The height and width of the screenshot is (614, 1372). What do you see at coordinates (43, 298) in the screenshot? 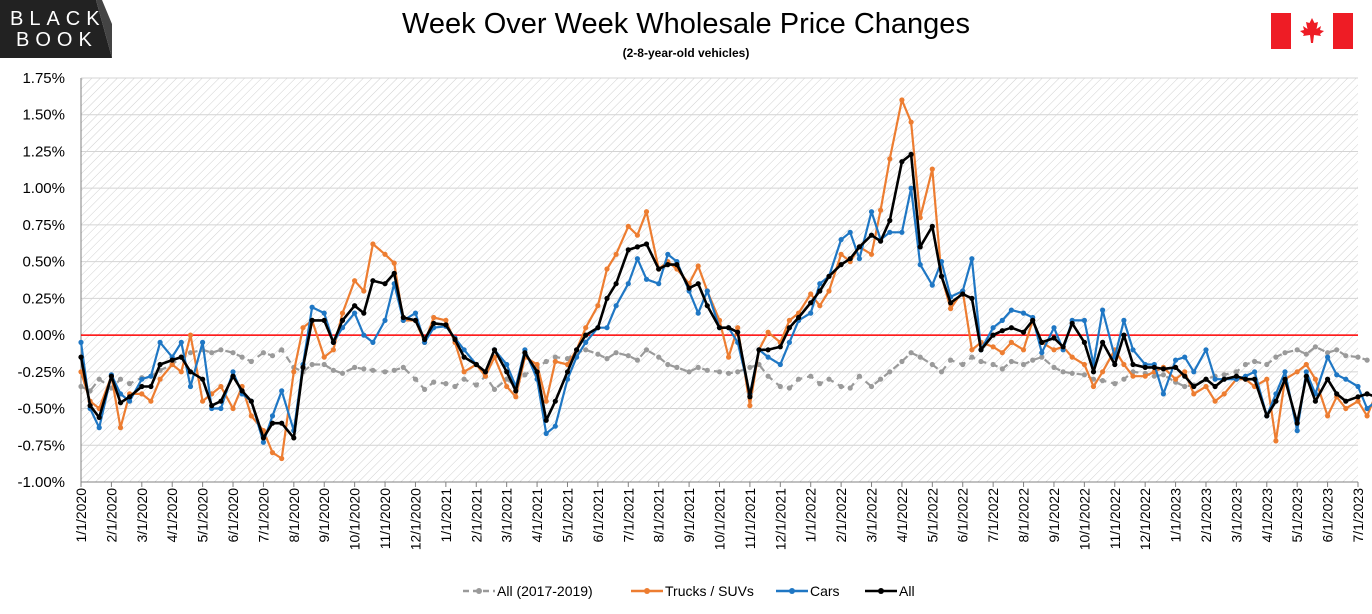
I see `y-tick-label: 0.25%` at bounding box center [43, 298].